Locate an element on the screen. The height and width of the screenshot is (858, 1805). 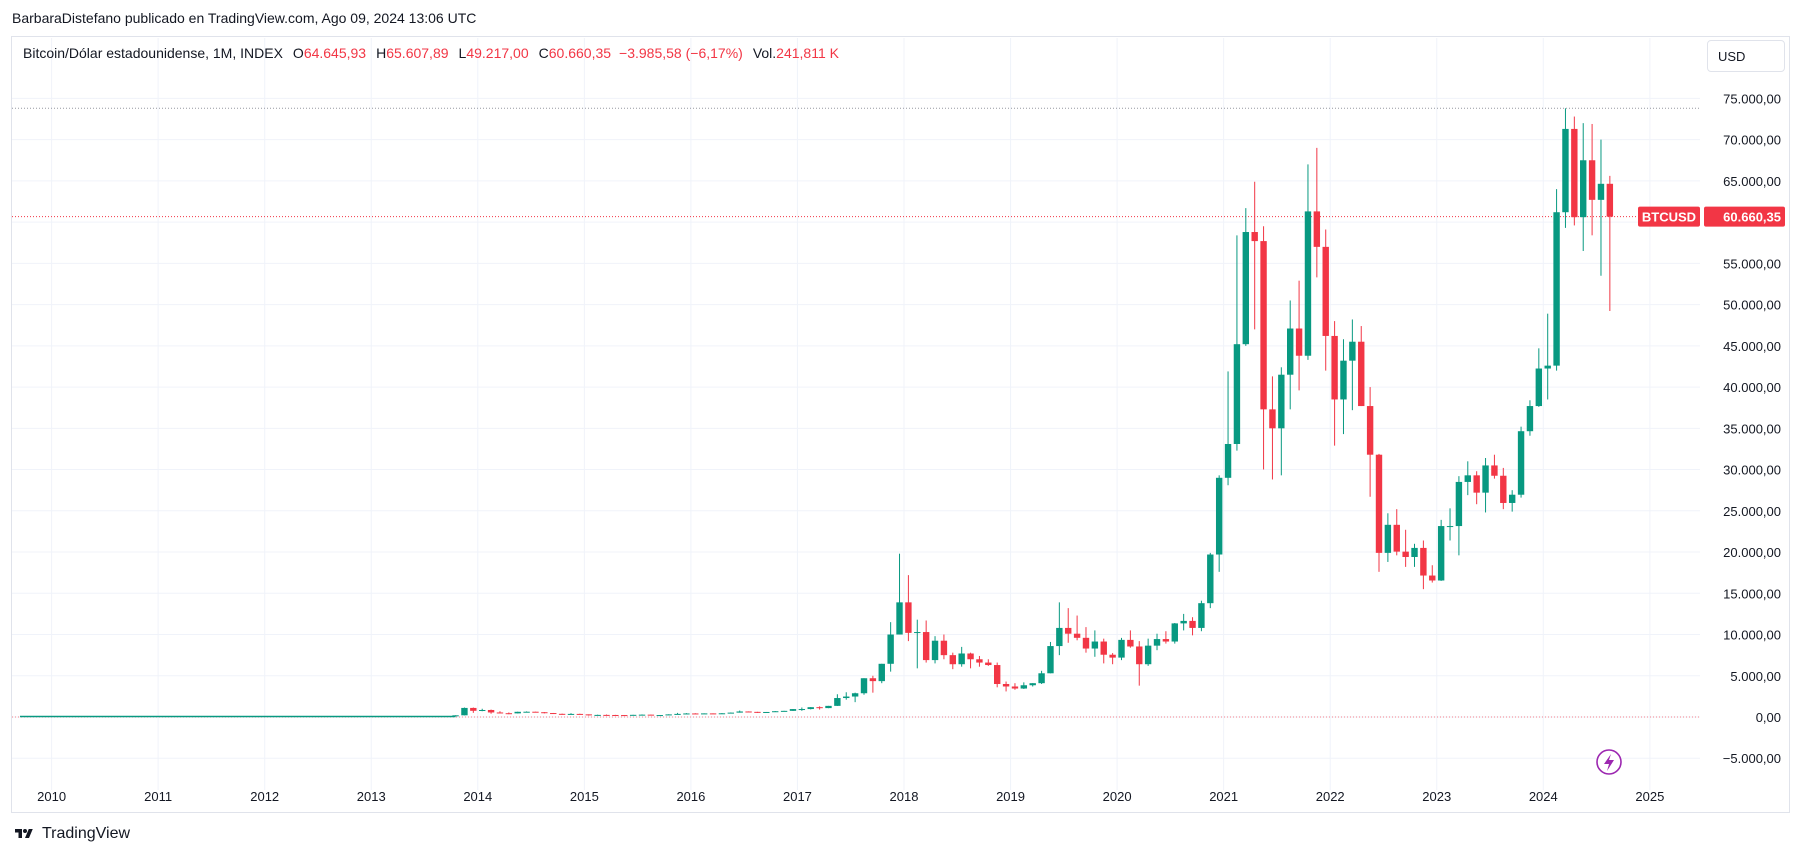
last-price-tag-value: 60.660,35 is located at coordinates (1752, 217).